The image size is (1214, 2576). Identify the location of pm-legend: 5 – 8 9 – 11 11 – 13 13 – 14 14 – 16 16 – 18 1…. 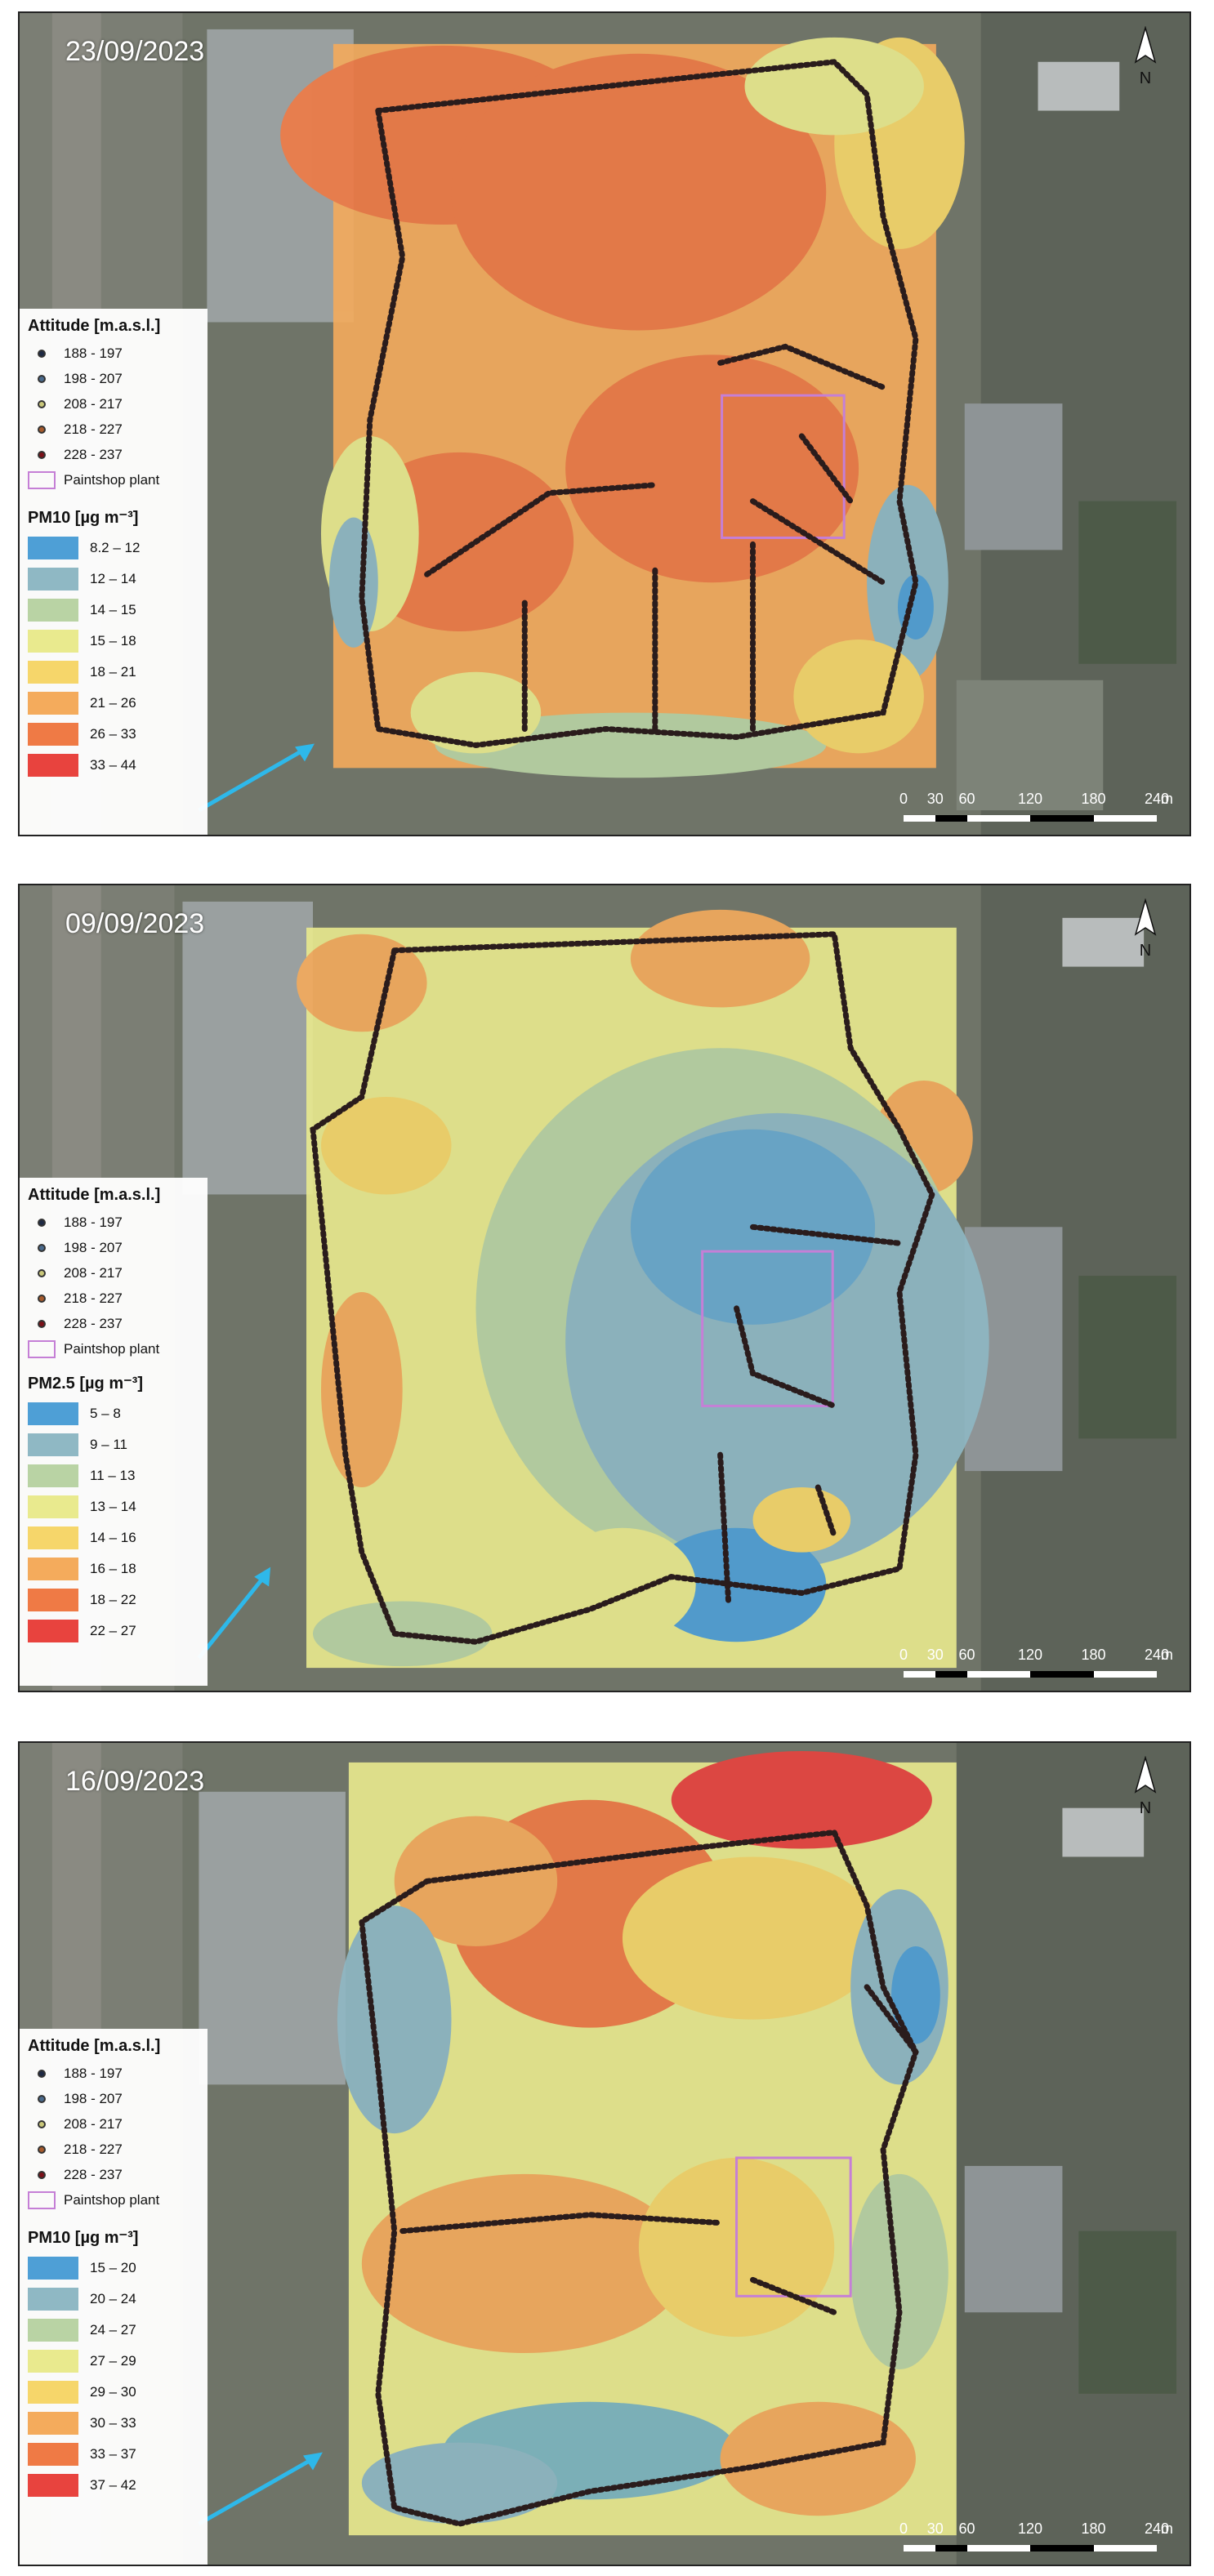
(116, 1522).